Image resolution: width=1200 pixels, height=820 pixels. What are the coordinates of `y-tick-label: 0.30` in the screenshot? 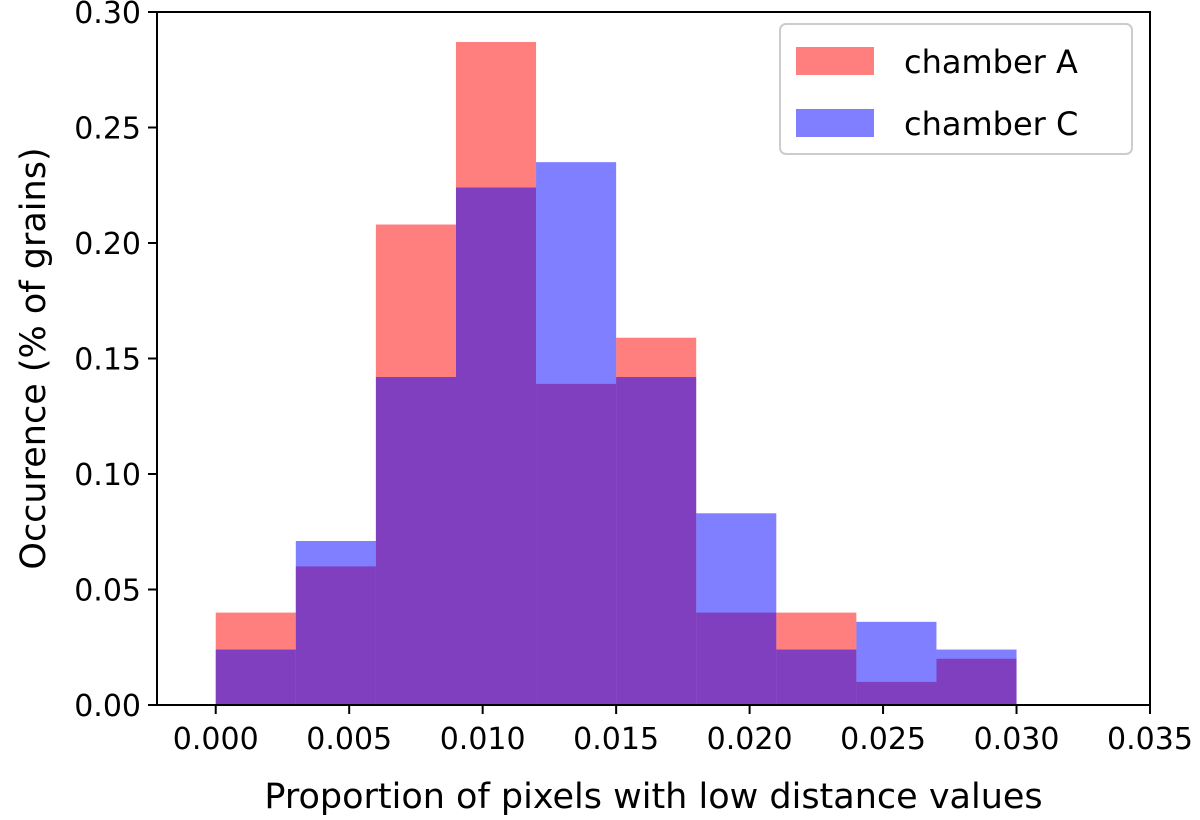 It's located at (107, 15).